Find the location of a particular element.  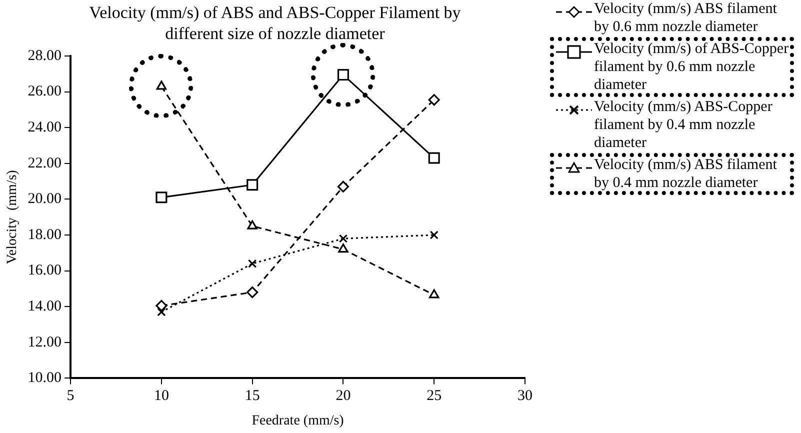

x-tick-label: 5 is located at coordinates (70, 396).